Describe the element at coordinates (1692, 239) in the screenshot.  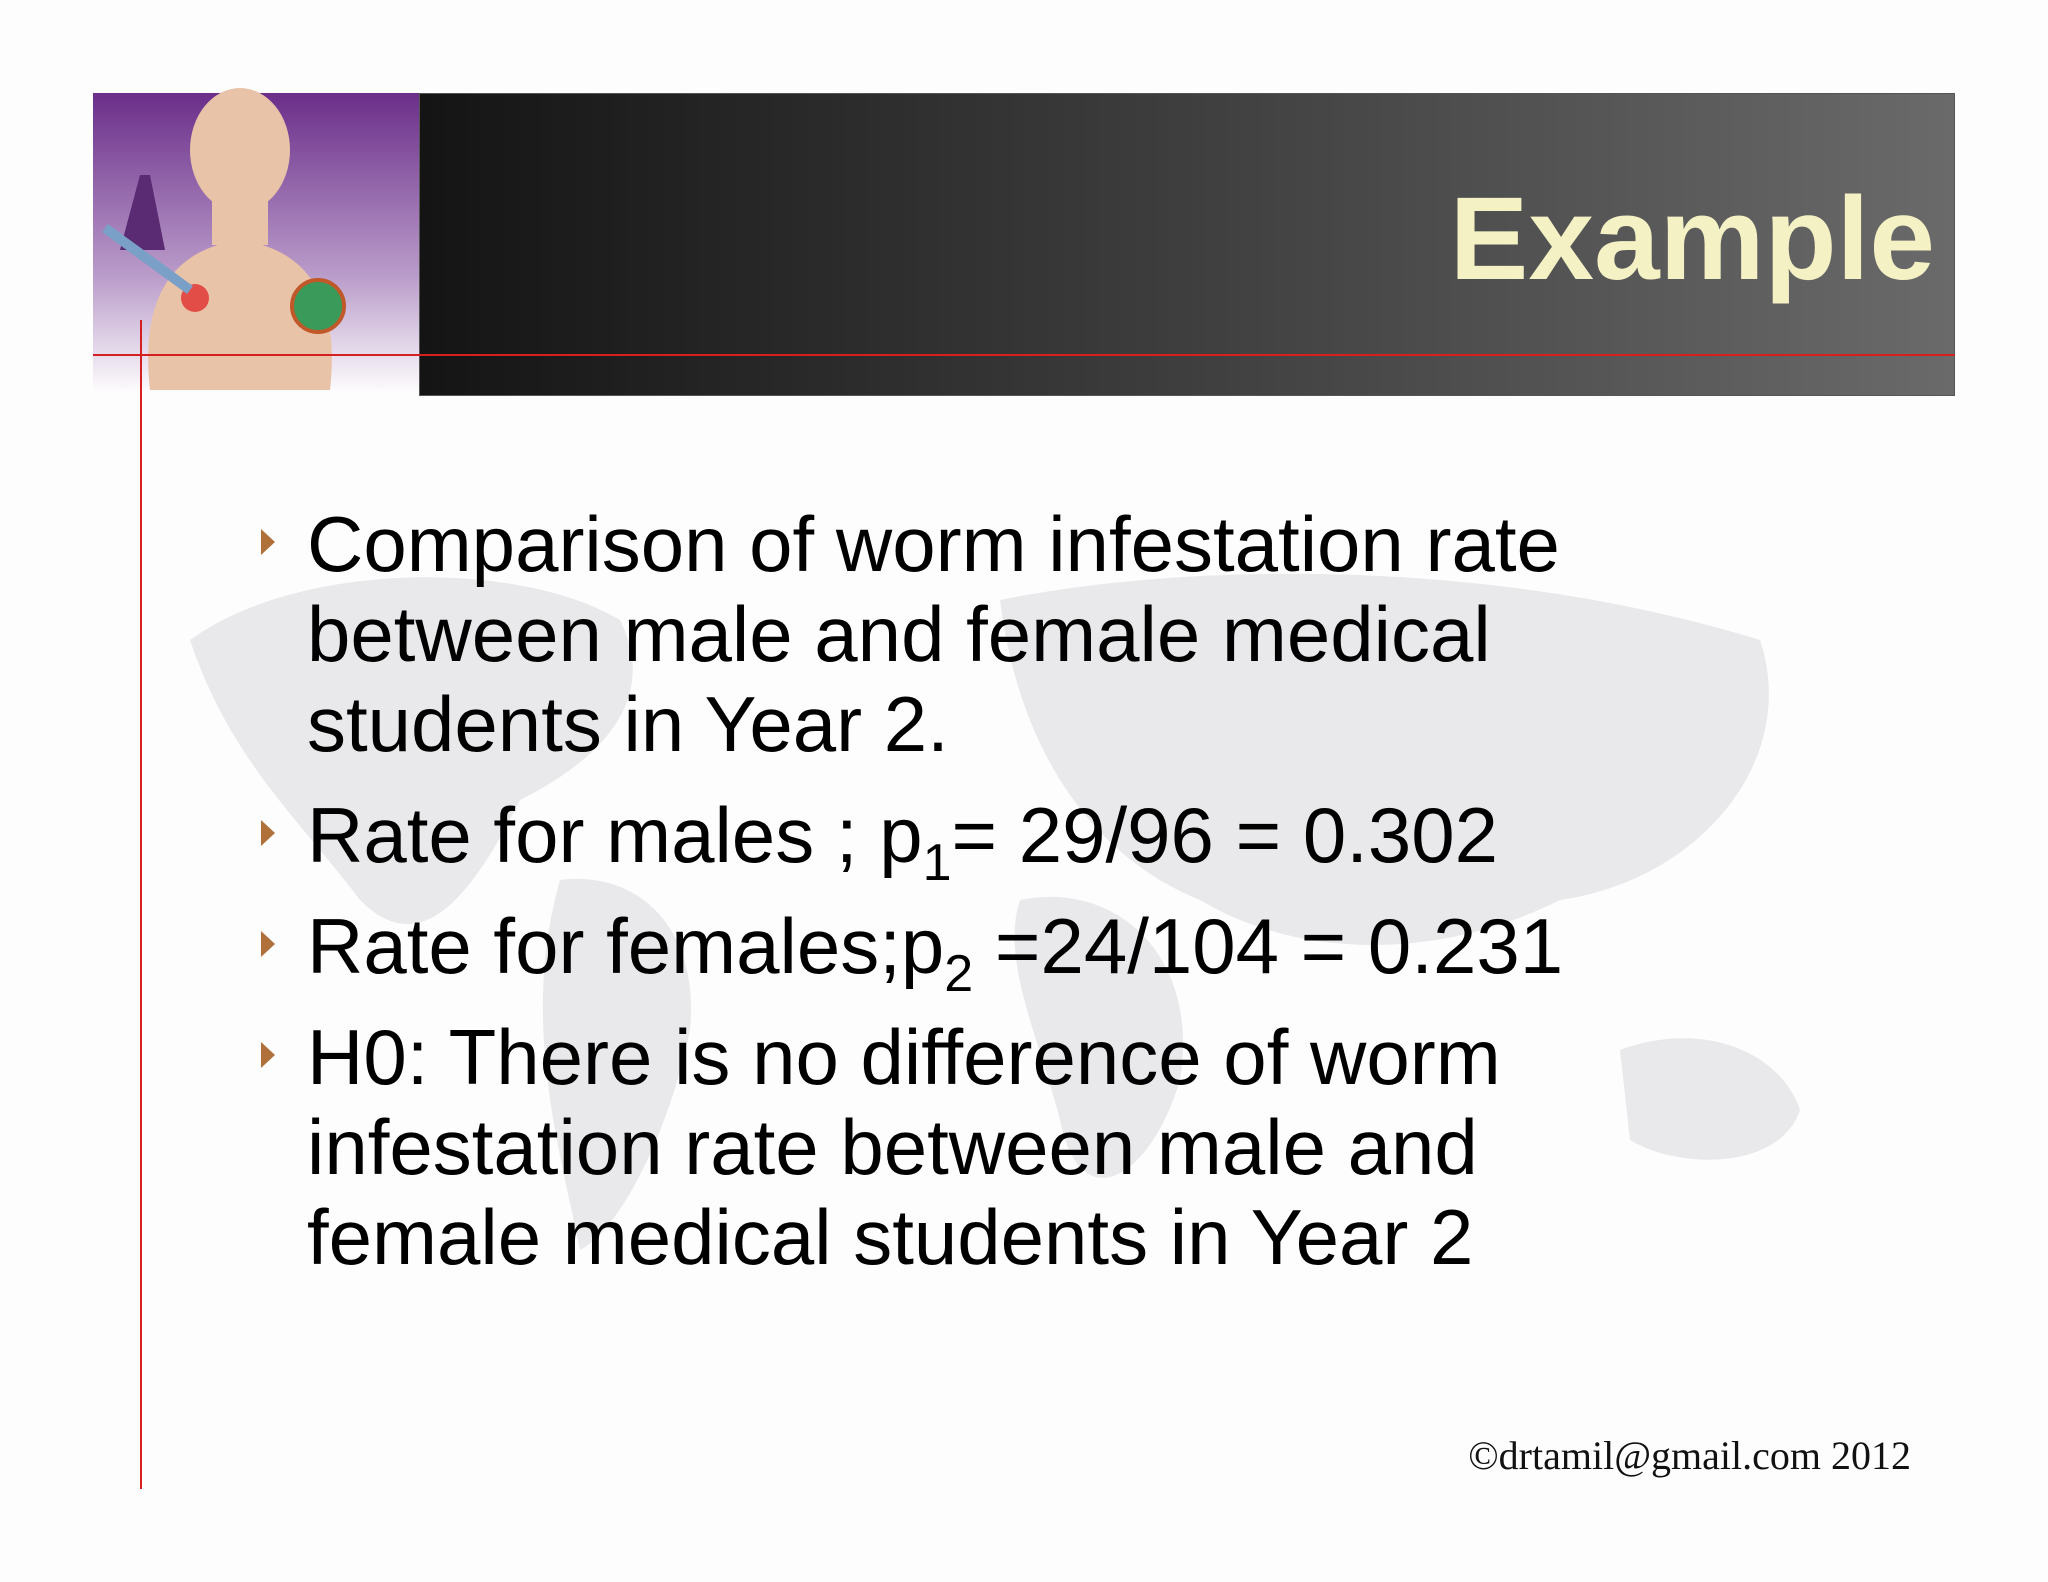
I see `slide-title: Example` at that location.